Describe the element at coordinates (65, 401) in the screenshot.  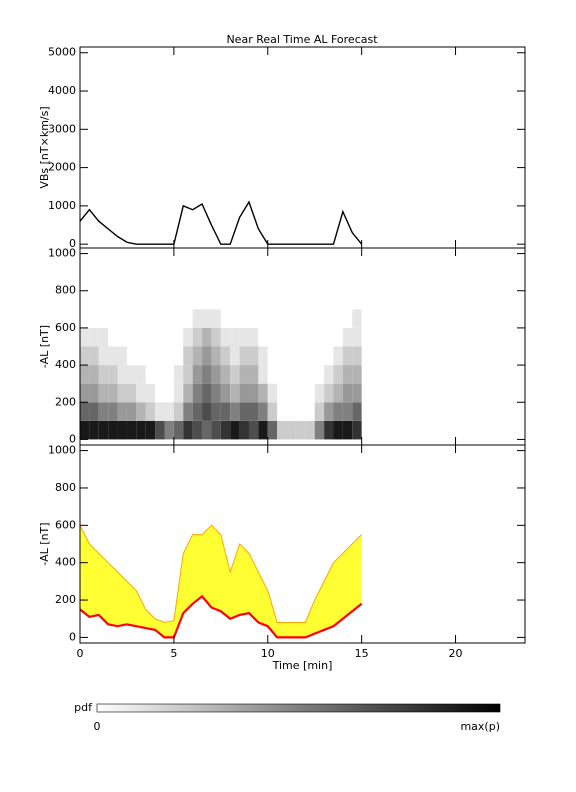
I see `y-tick-label: 200` at that location.